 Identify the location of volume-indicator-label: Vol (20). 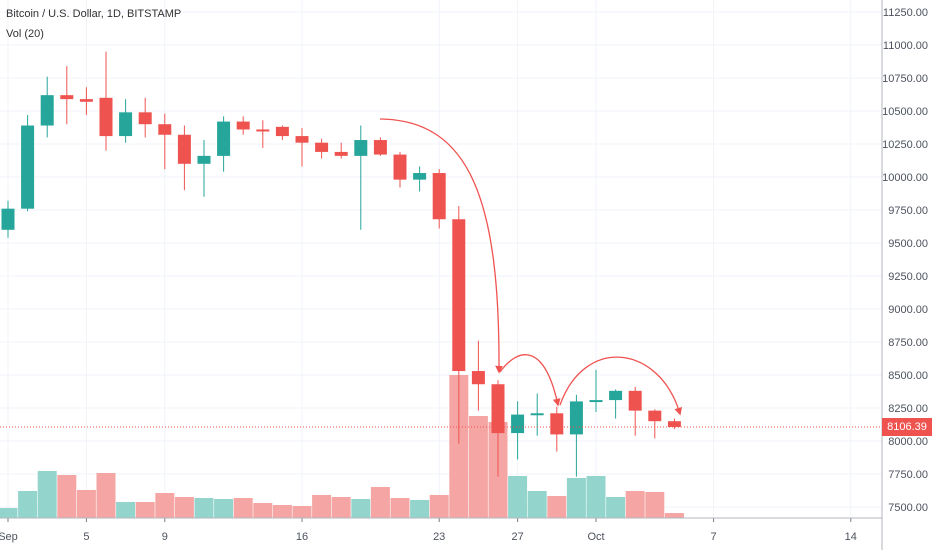
(25, 34).